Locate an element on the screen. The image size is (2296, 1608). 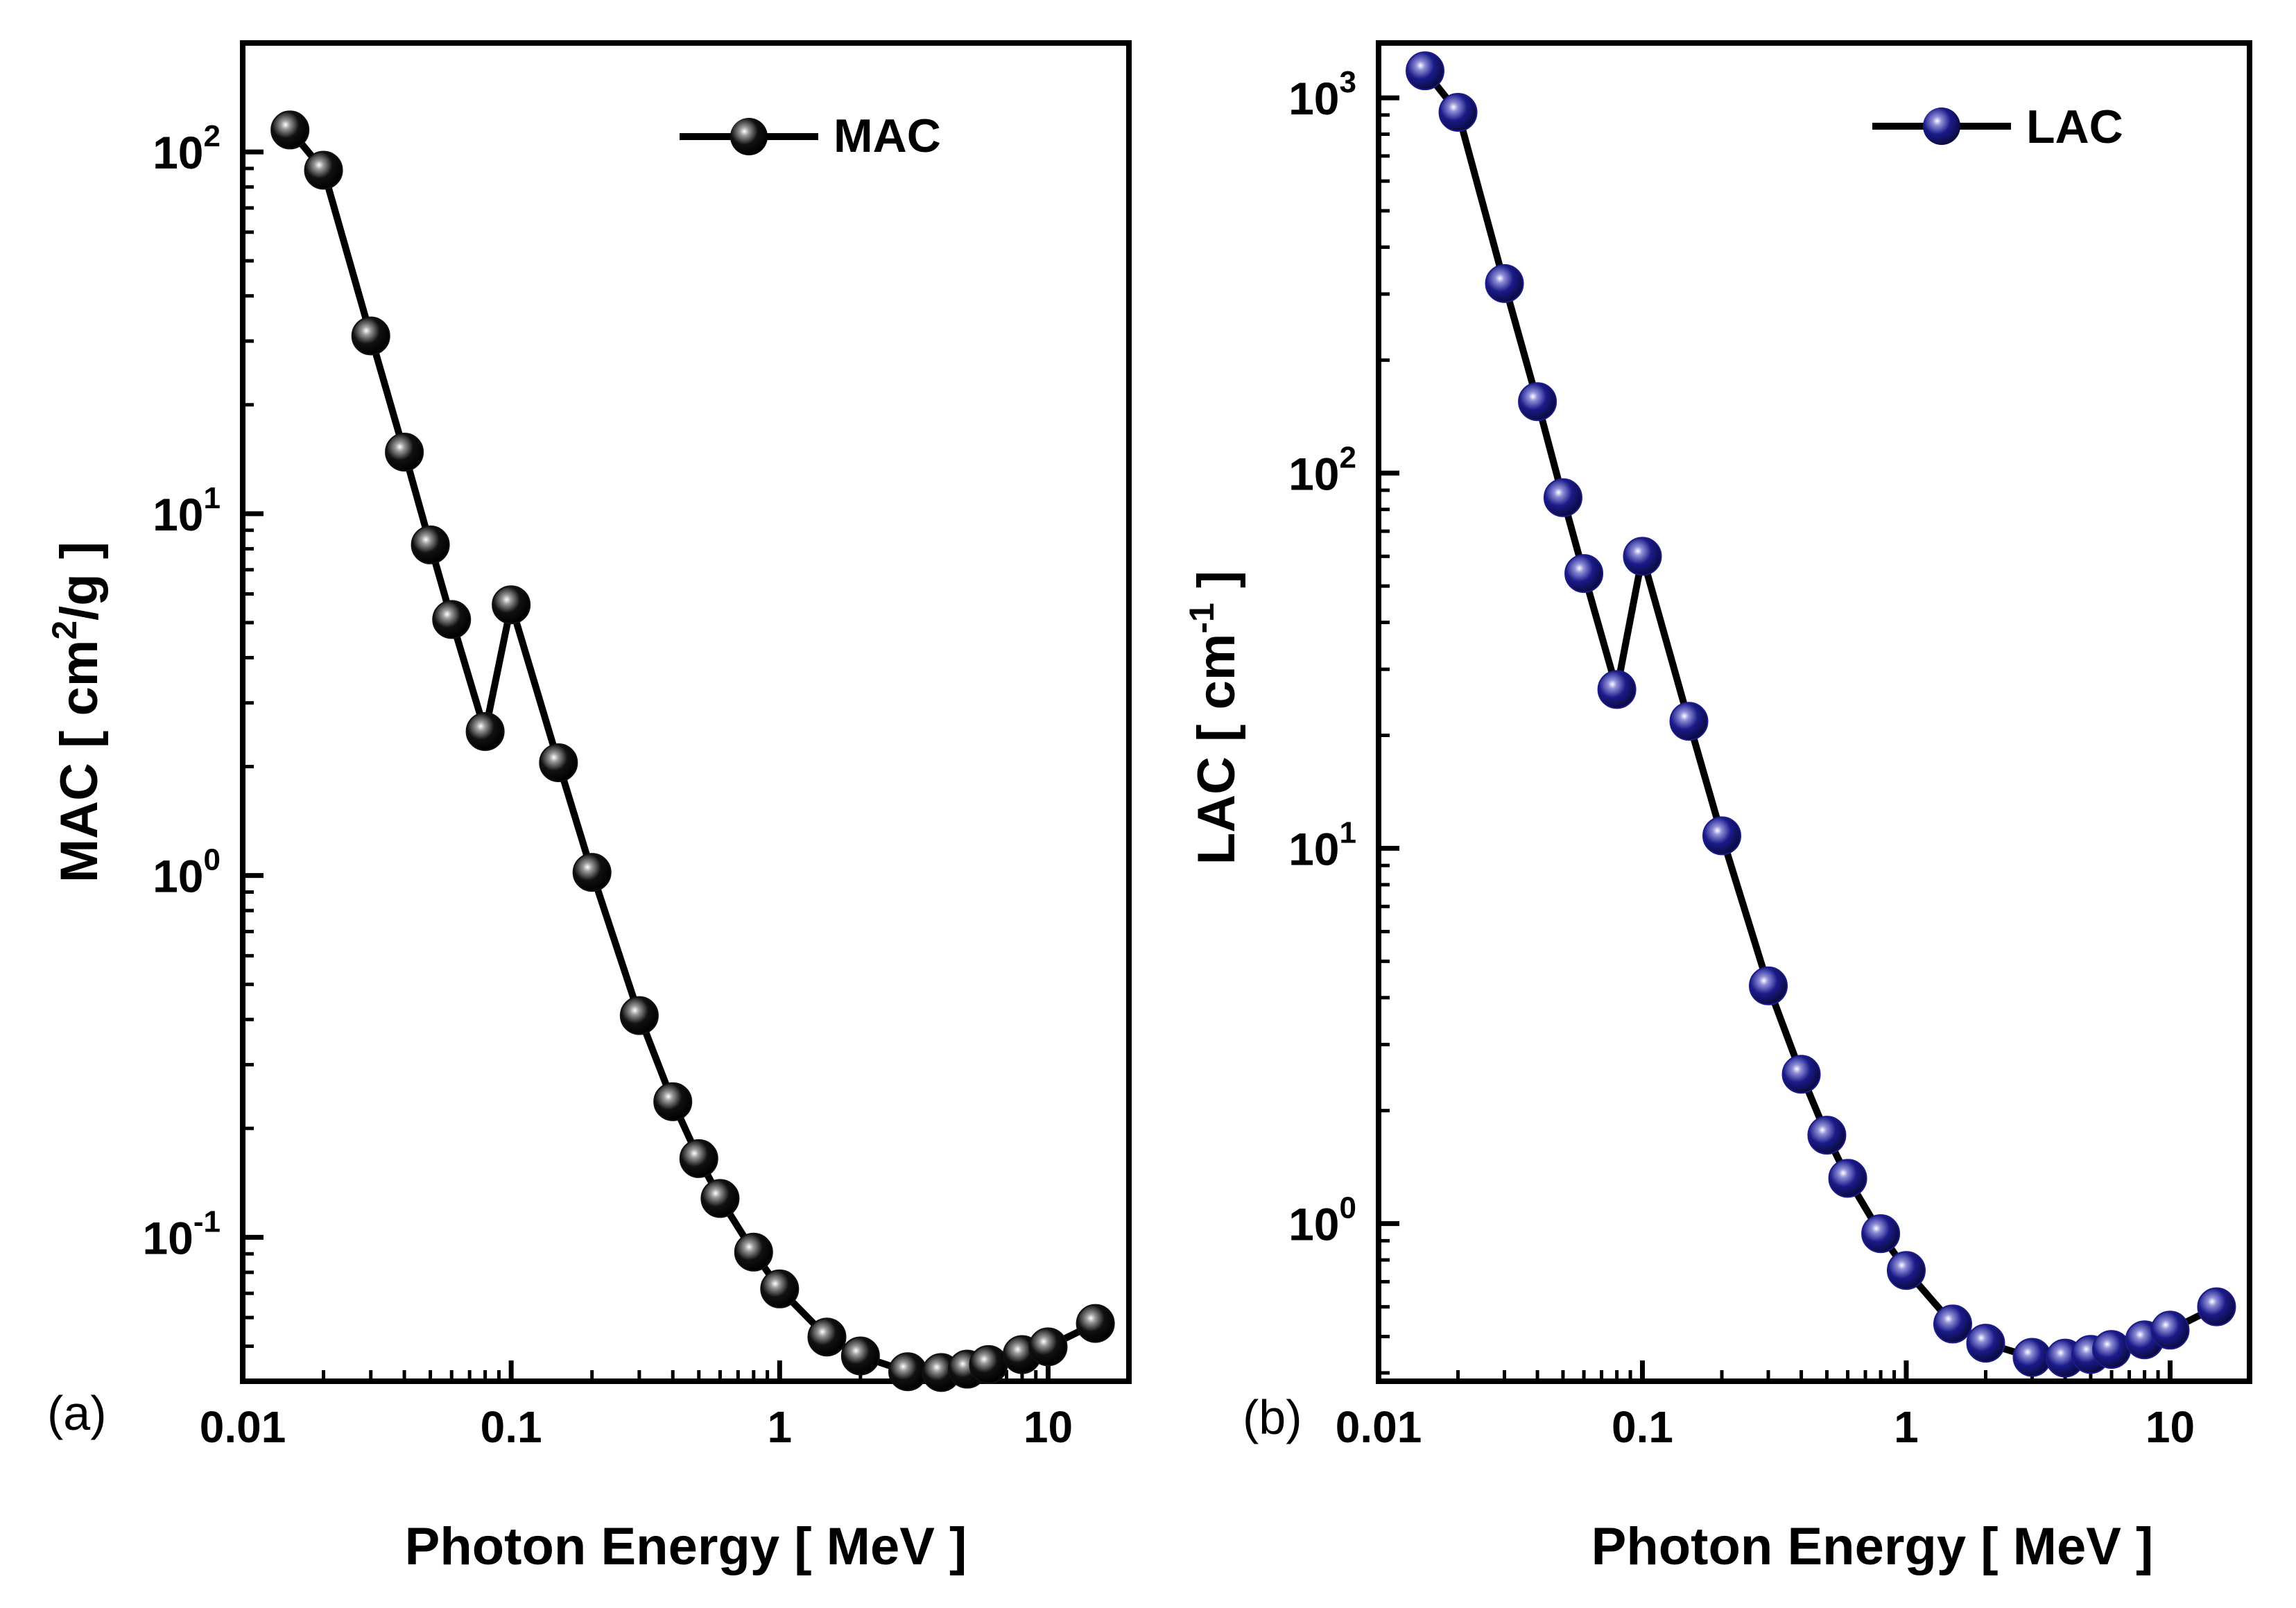
y-tick-label-b: 10² is located at coordinates (1322, 470).